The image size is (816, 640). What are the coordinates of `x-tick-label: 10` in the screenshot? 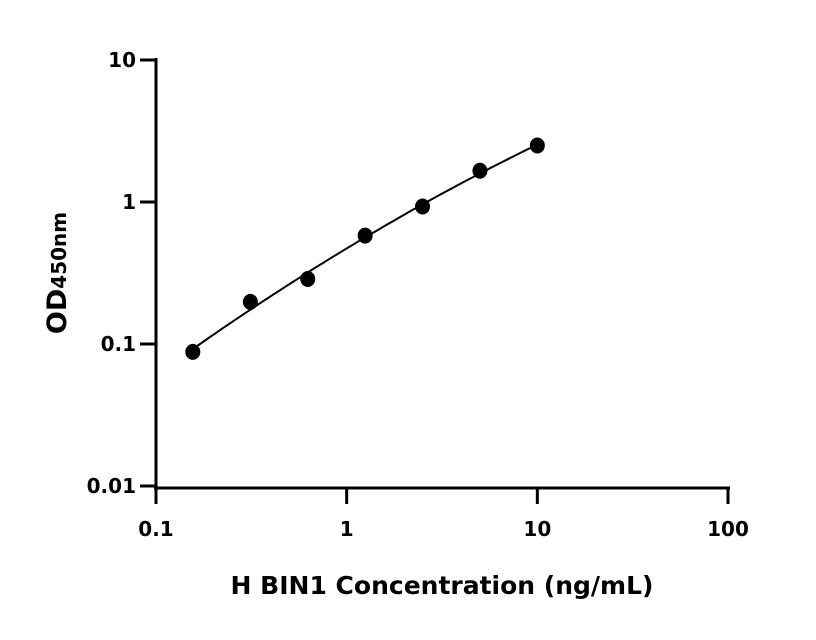 It's located at (537, 529).